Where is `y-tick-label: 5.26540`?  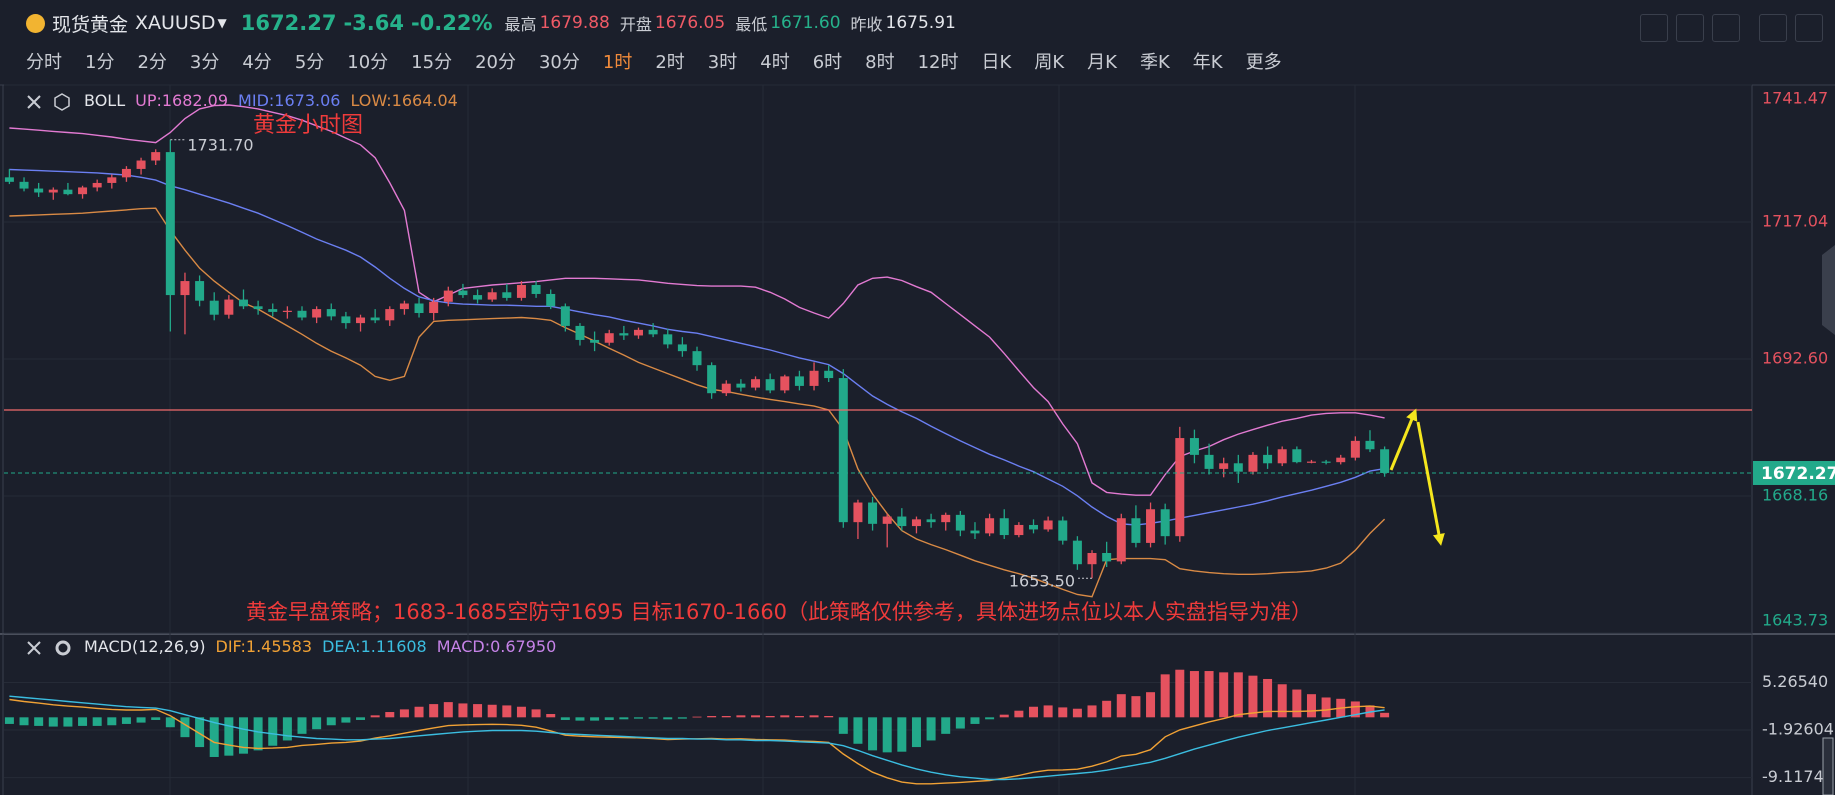
y-tick-label: 5.26540 is located at coordinates (1795, 681).